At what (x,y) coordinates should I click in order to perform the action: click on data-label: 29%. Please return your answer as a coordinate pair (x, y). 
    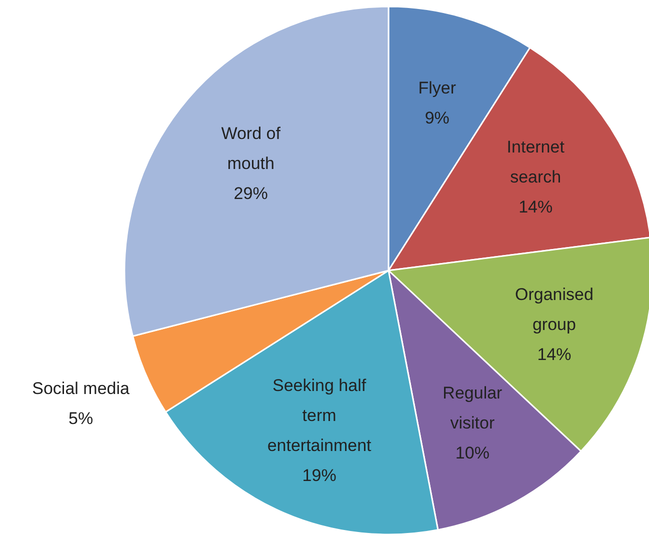
    Looking at the image, I should click on (251, 194).